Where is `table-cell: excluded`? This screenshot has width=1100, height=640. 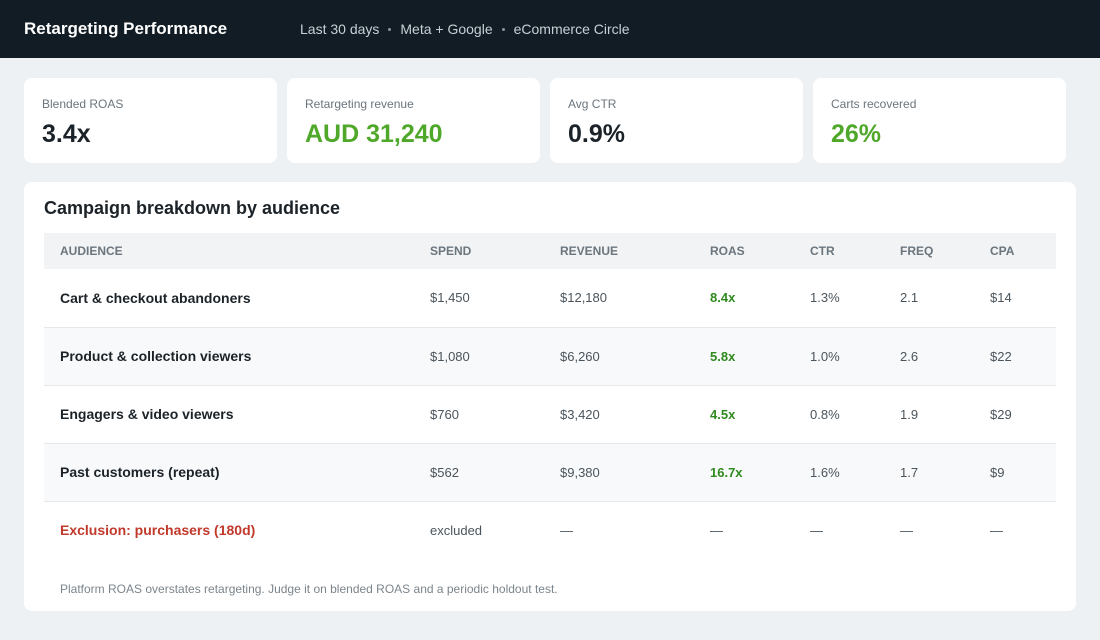
table-cell: excluded is located at coordinates (456, 530).